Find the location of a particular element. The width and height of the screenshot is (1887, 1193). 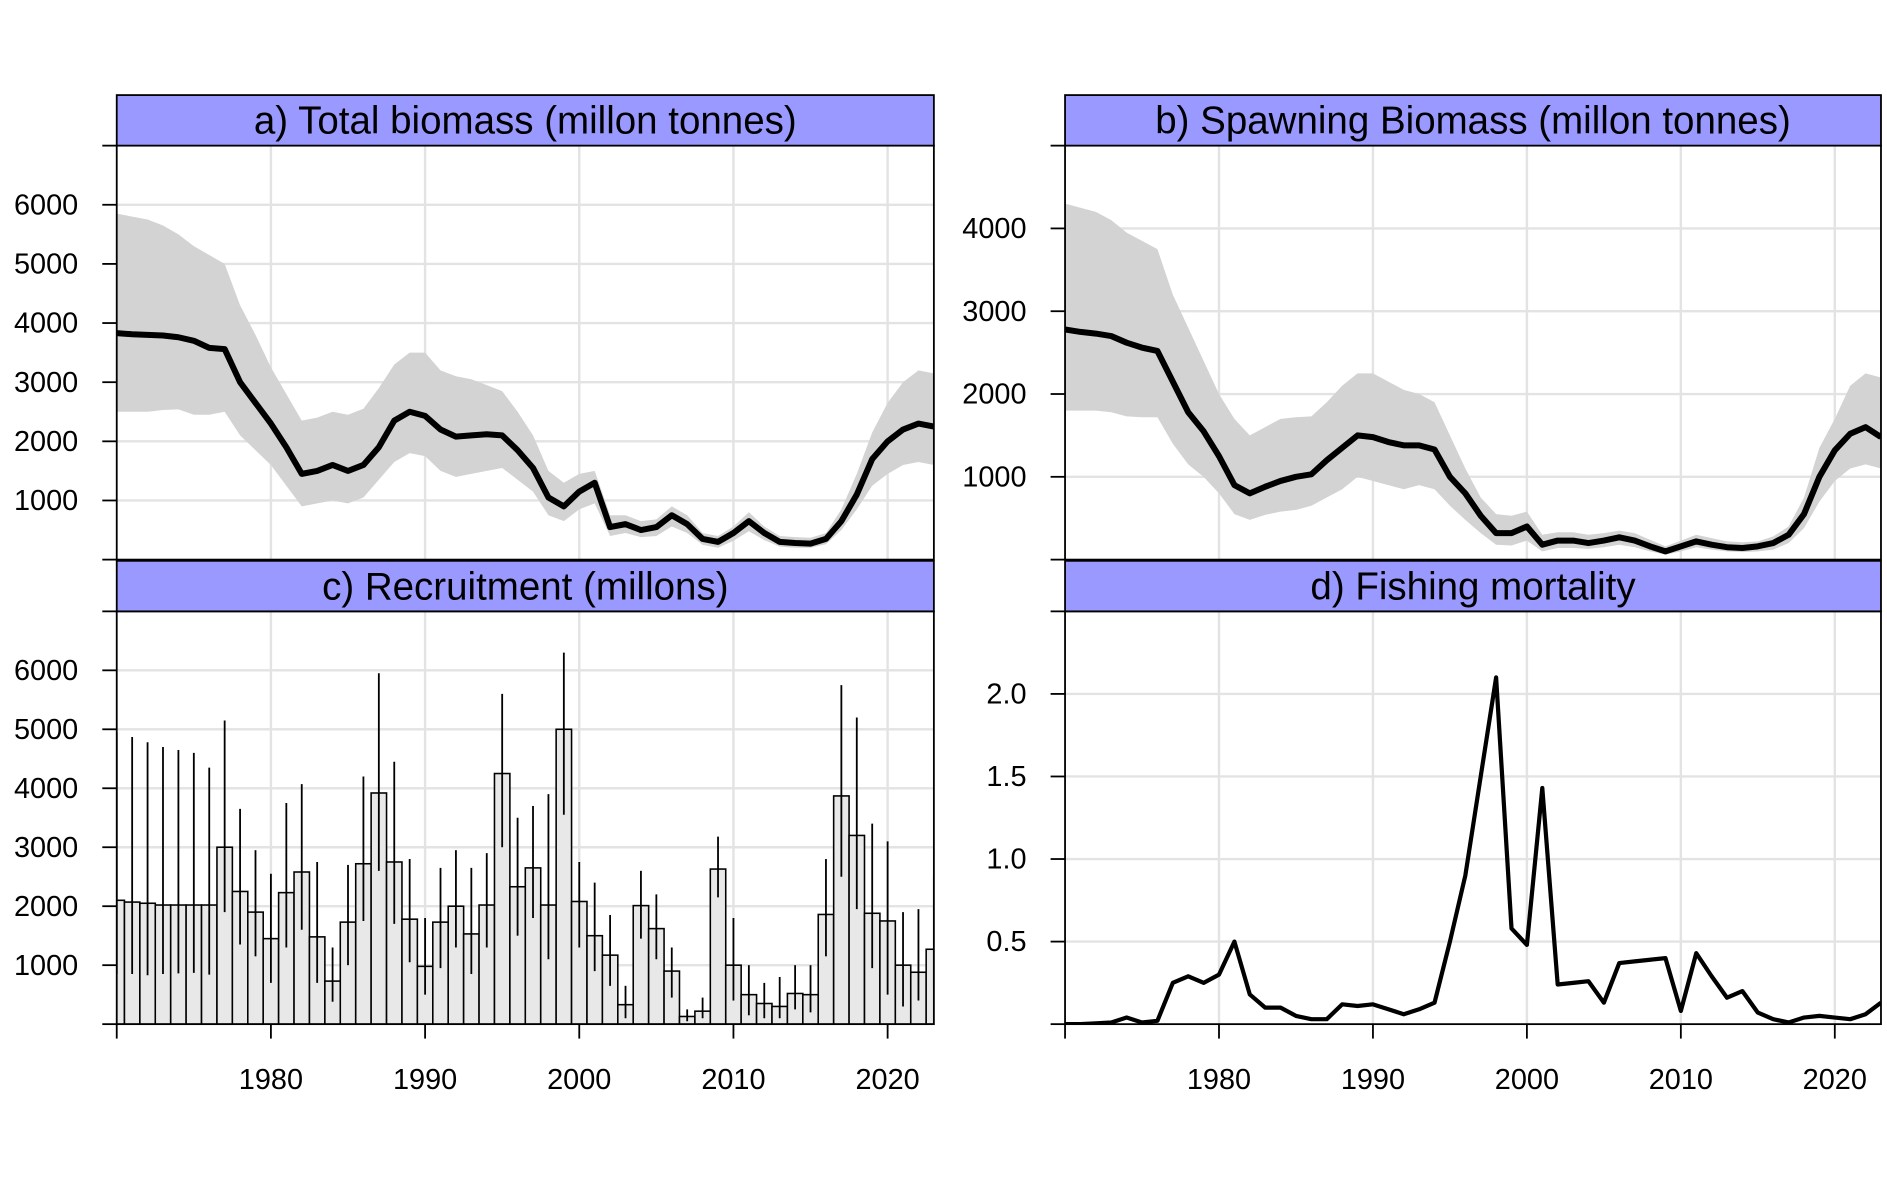

panel-title: c) Recruitment (millons) is located at coordinates (525, 586).